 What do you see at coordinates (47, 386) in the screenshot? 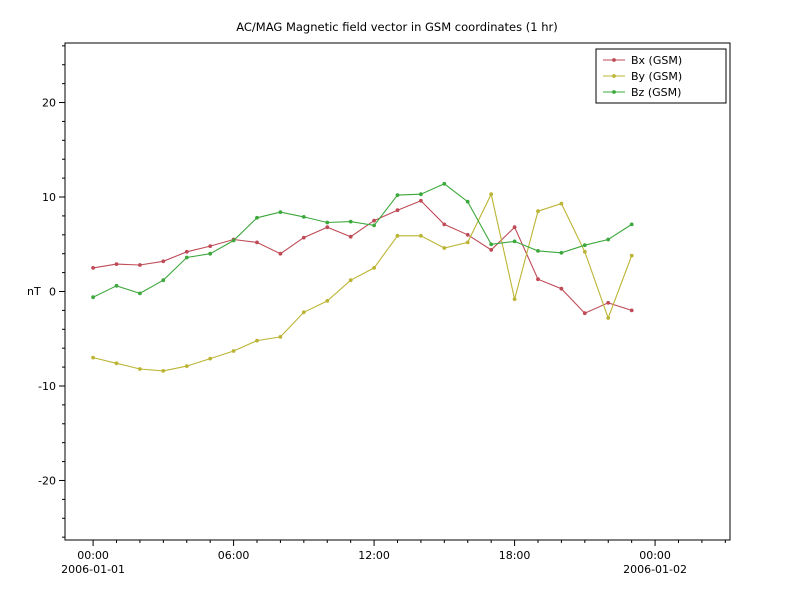
I see `y-tick-label: -10` at bounding box center [47, 386].